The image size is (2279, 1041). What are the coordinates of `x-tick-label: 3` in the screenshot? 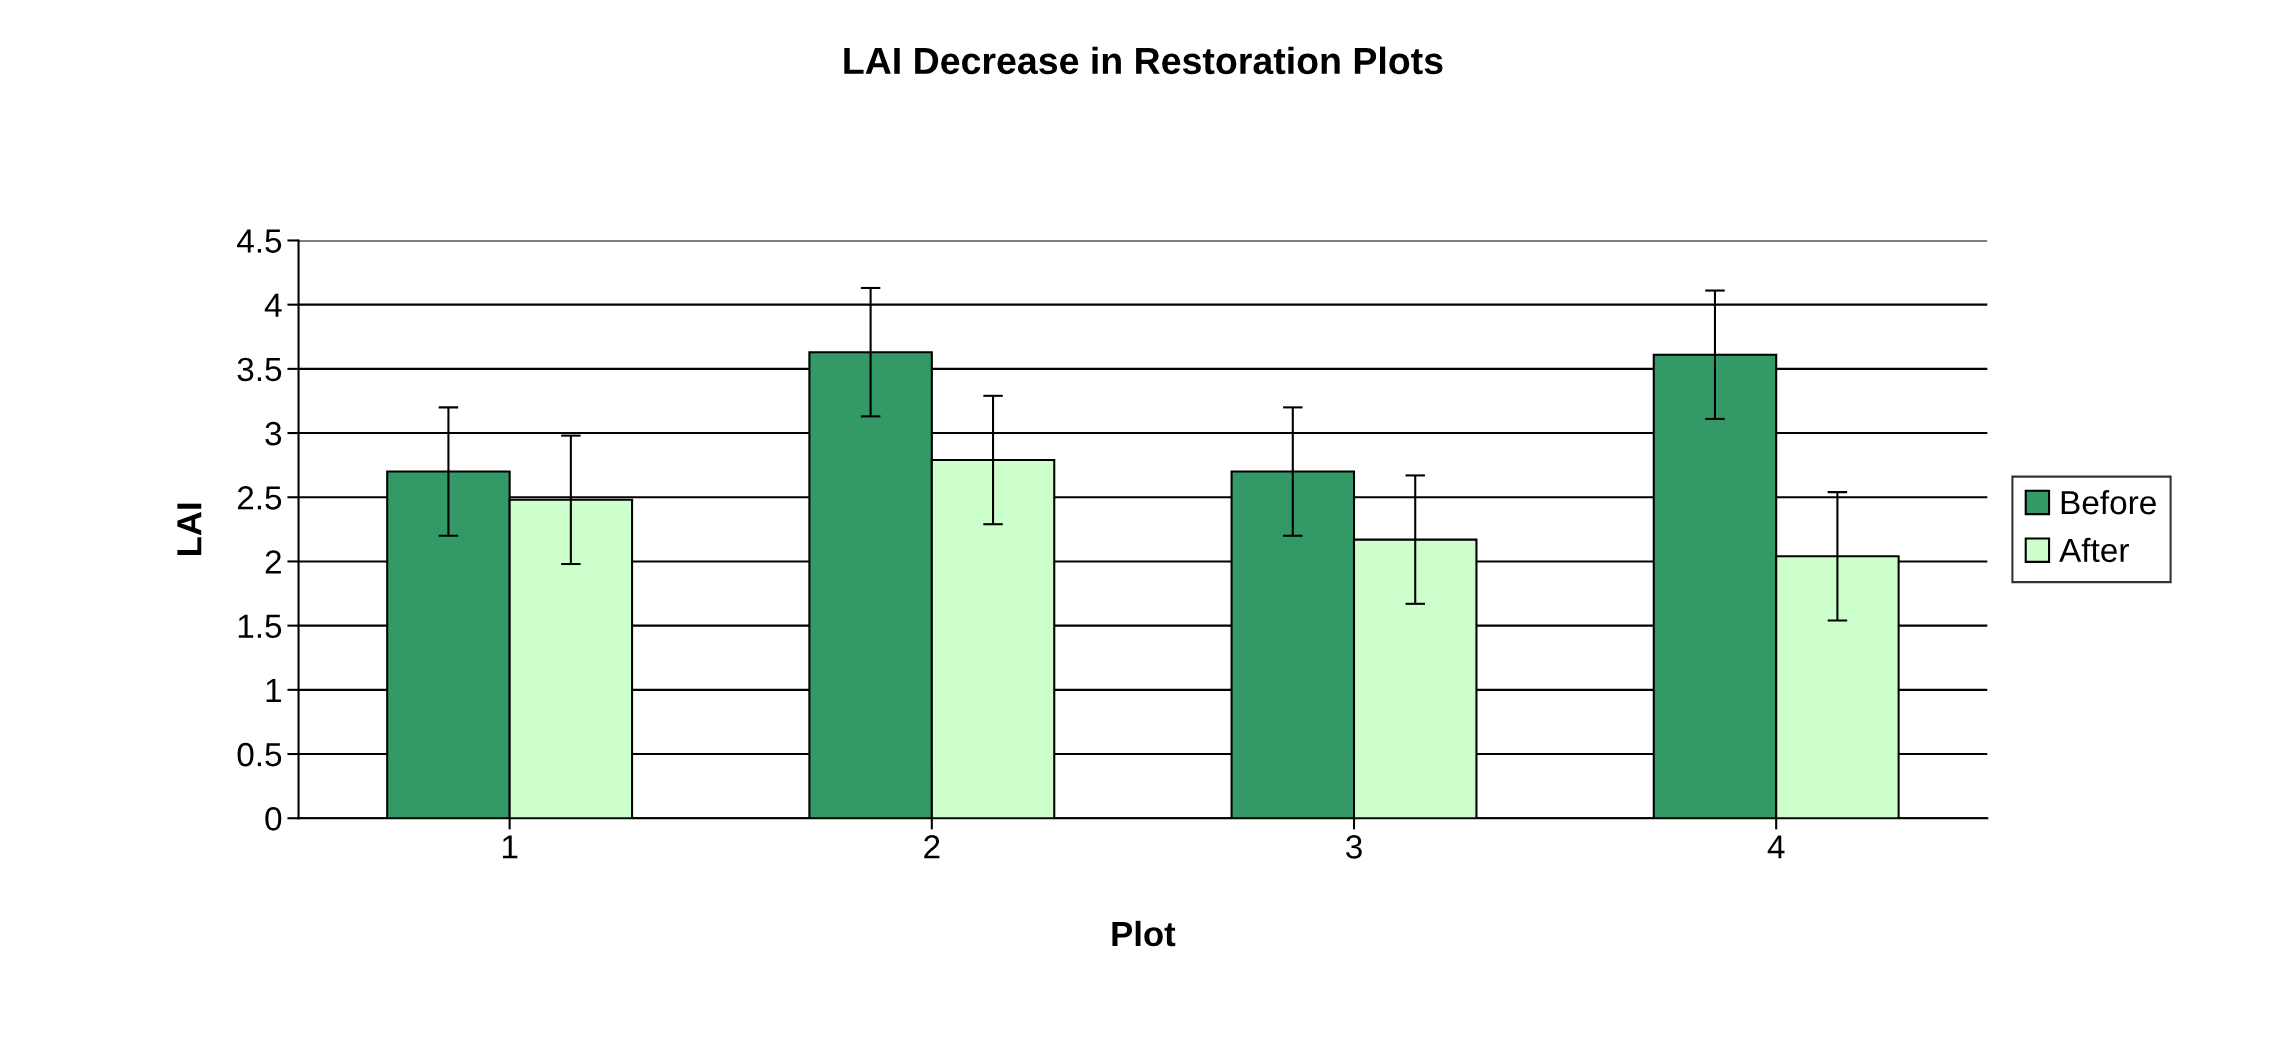 It's located at (1354, 847).